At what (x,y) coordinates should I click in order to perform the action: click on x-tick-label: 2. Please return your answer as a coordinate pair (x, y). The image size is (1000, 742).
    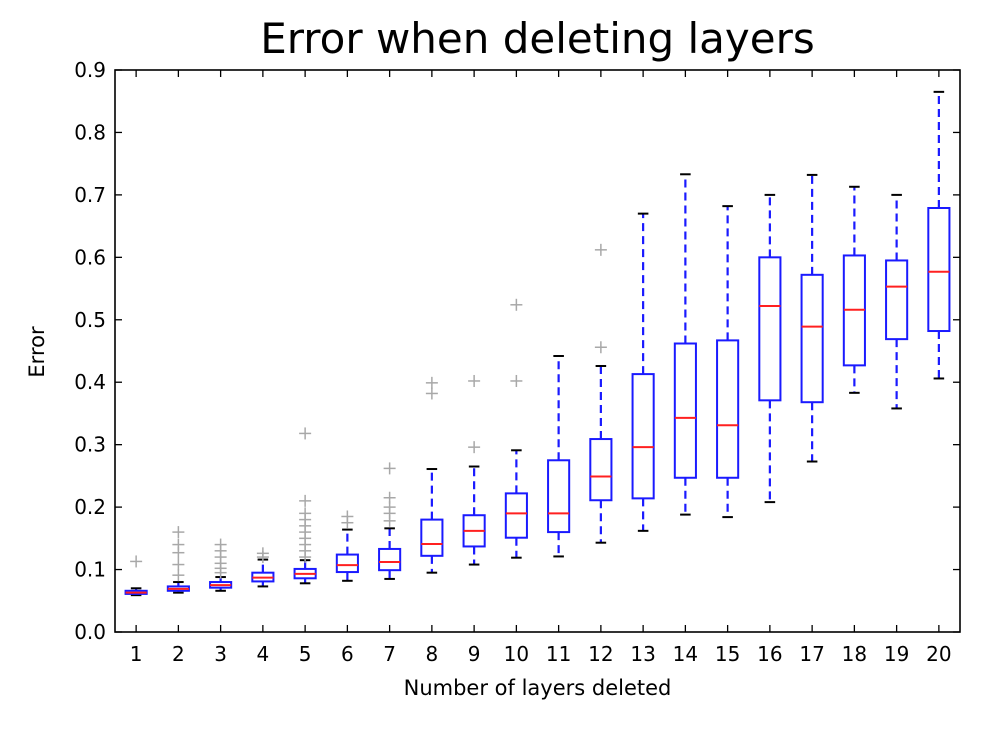
    Looking at the image, I should click on (178, 654).